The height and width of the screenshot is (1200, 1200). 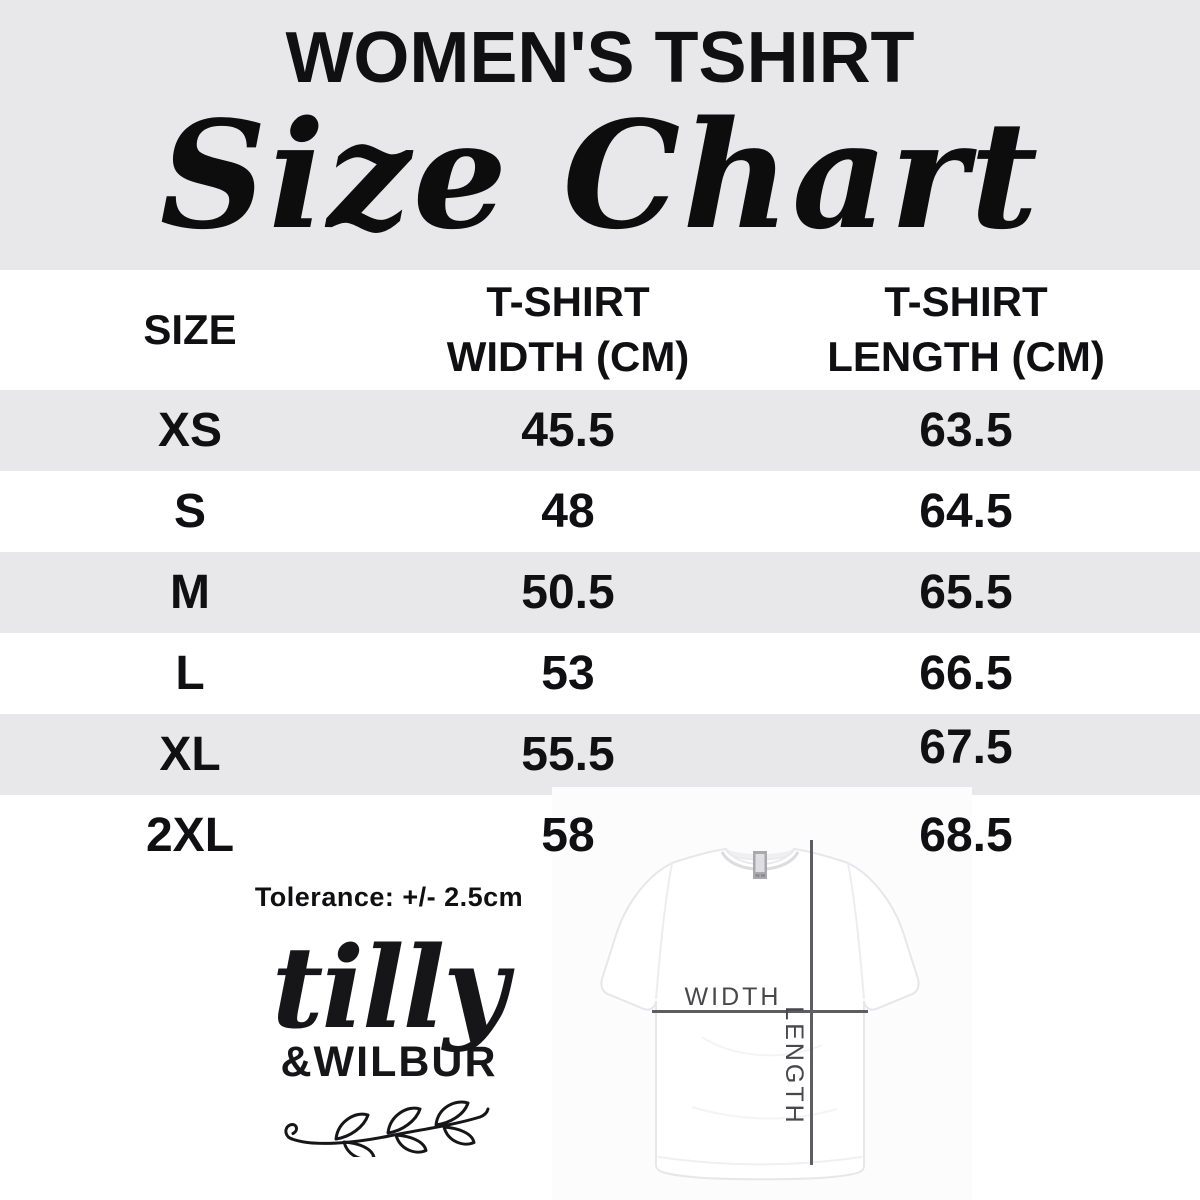 What do you see at coordinates (389, 1061) in the screenshot?
I see `brand-name-caps: &WILBUR` at bounding box center [389, 1061].